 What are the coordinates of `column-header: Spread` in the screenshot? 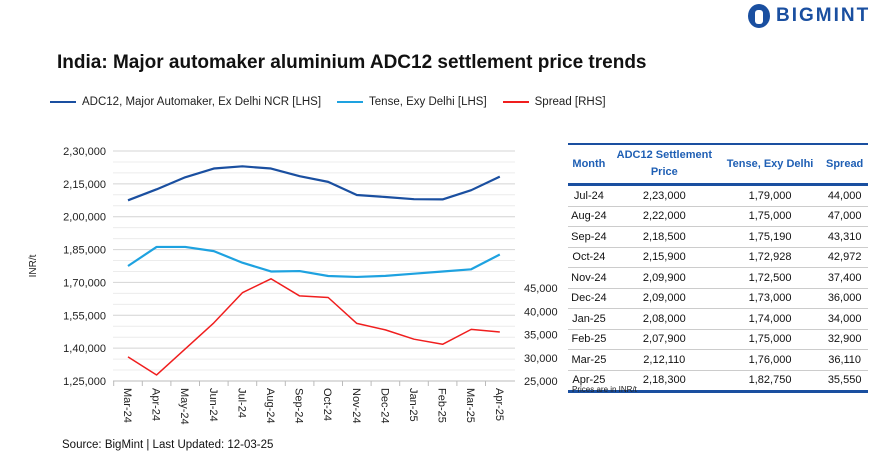 It's located at (844, 164).